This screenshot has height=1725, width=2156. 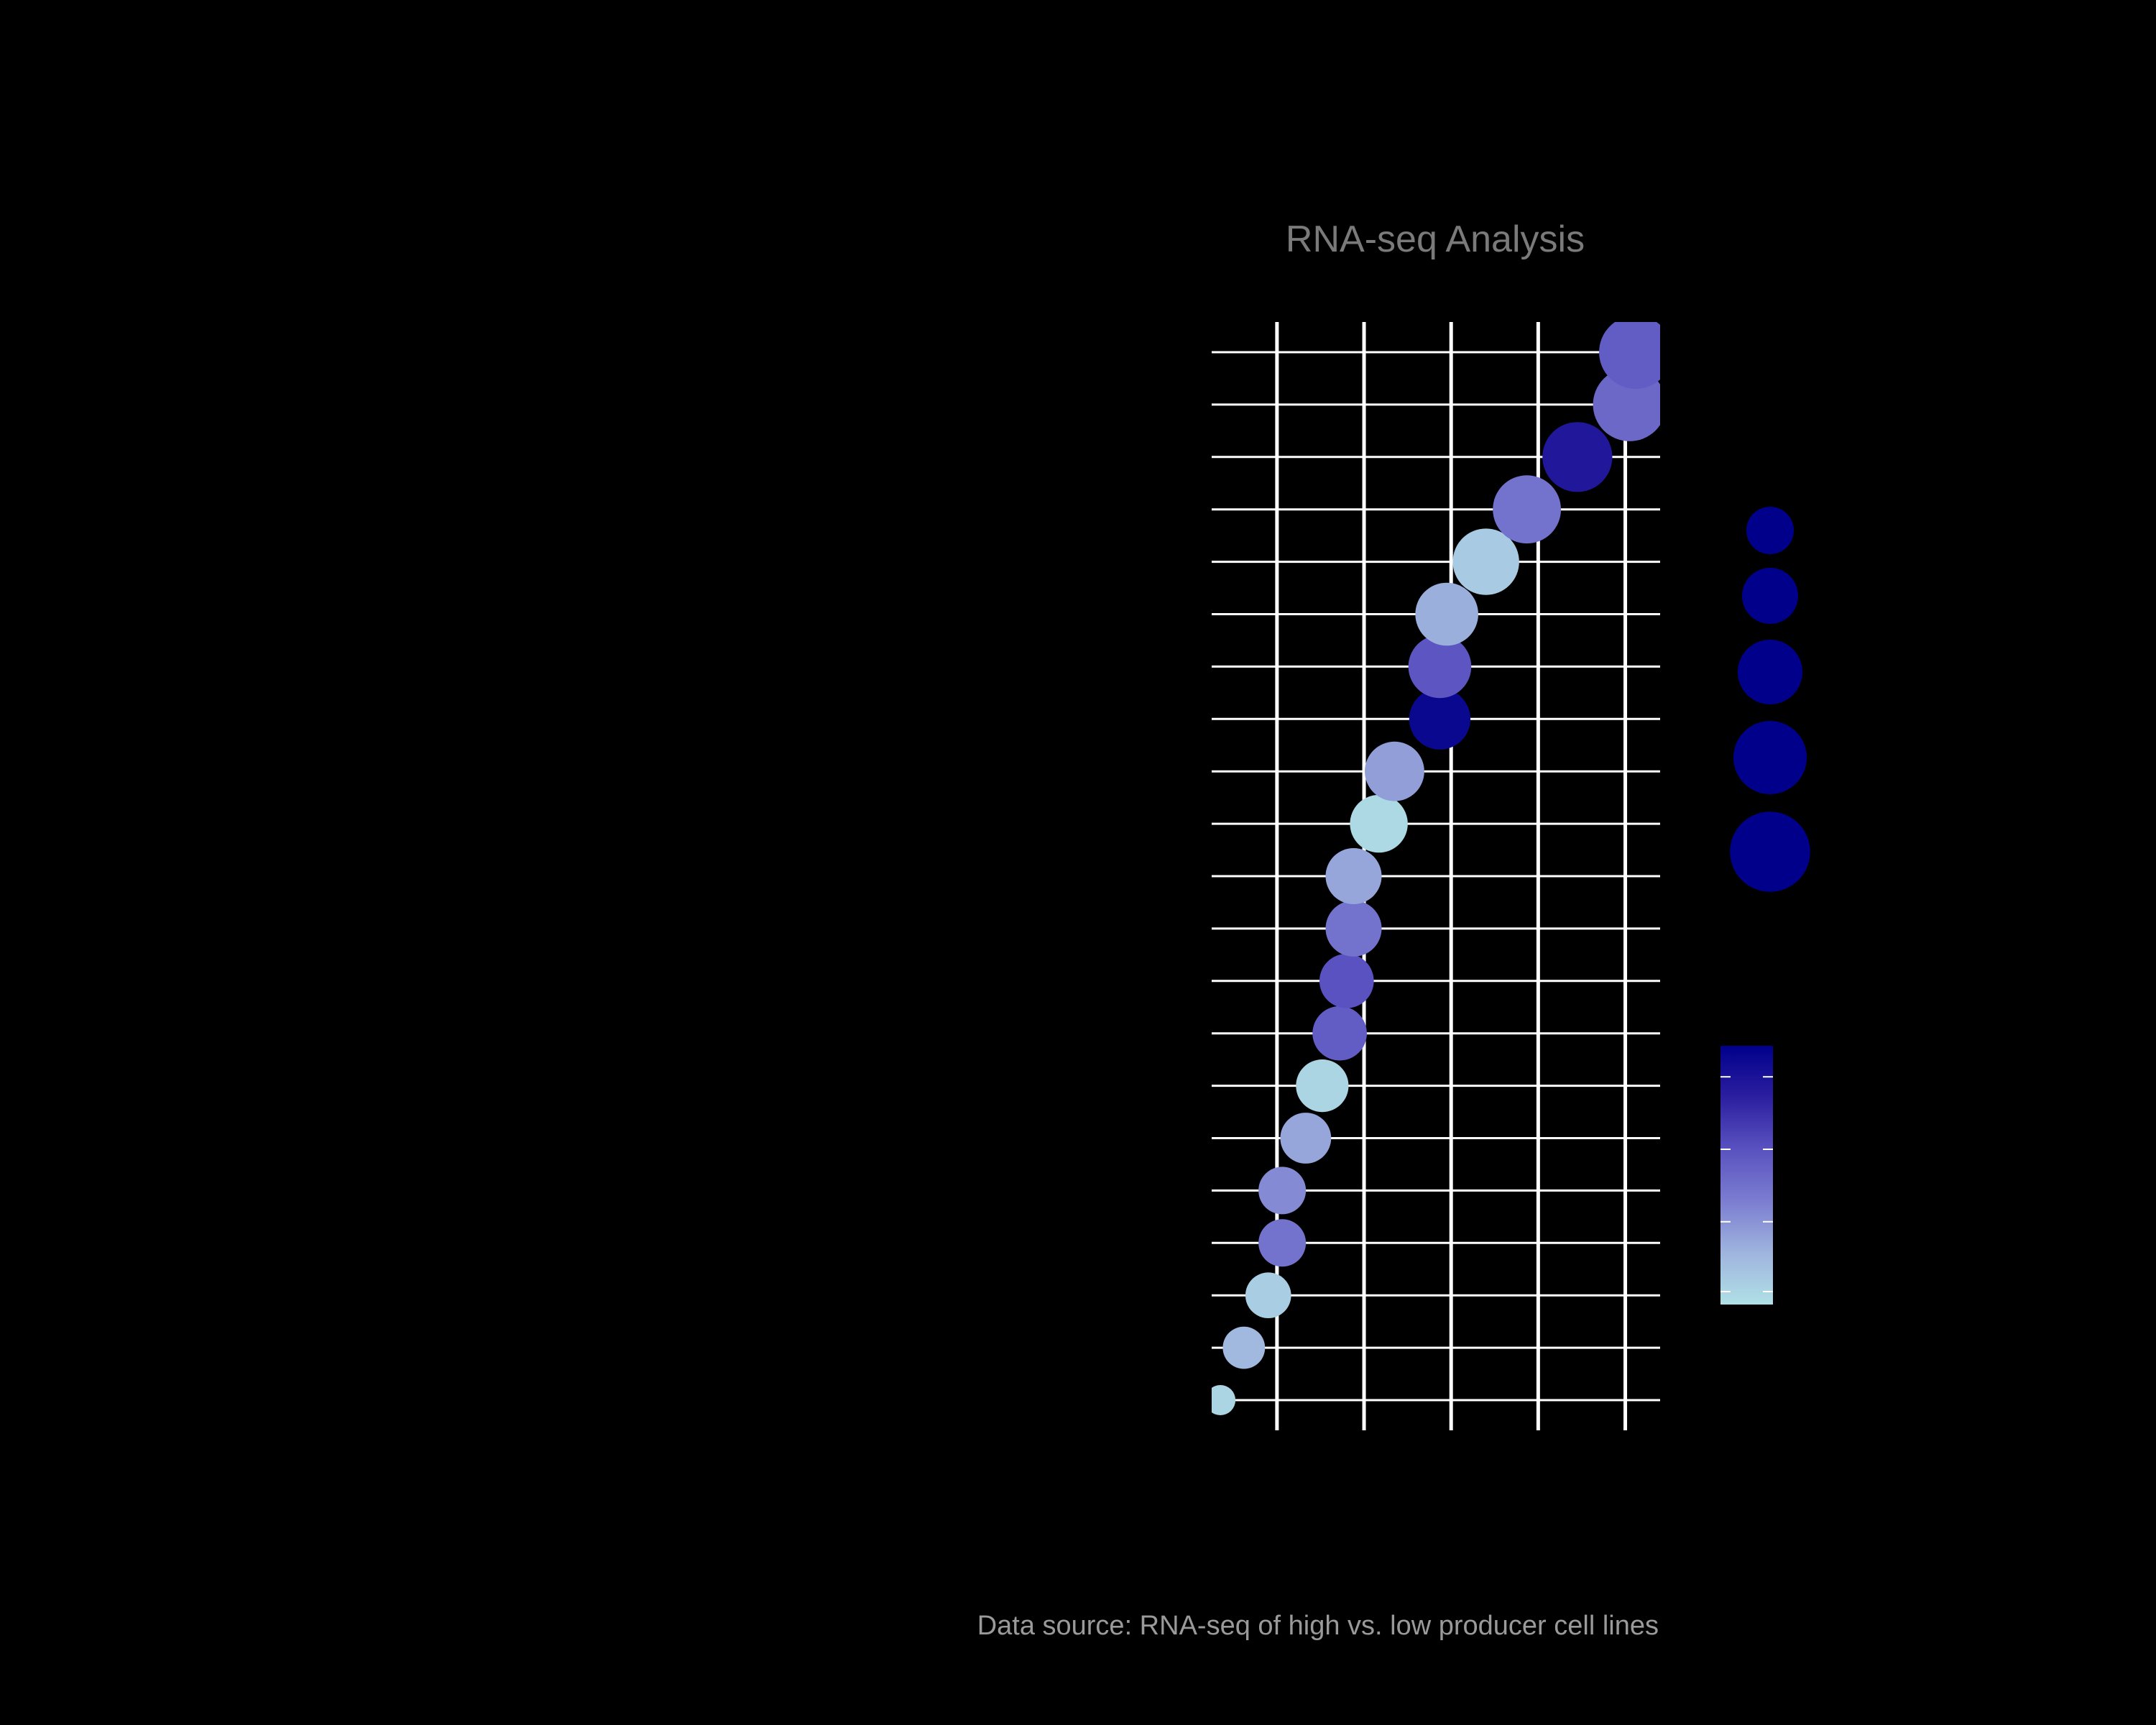 I want to click on plot-area, so click(x=1436, y=876).